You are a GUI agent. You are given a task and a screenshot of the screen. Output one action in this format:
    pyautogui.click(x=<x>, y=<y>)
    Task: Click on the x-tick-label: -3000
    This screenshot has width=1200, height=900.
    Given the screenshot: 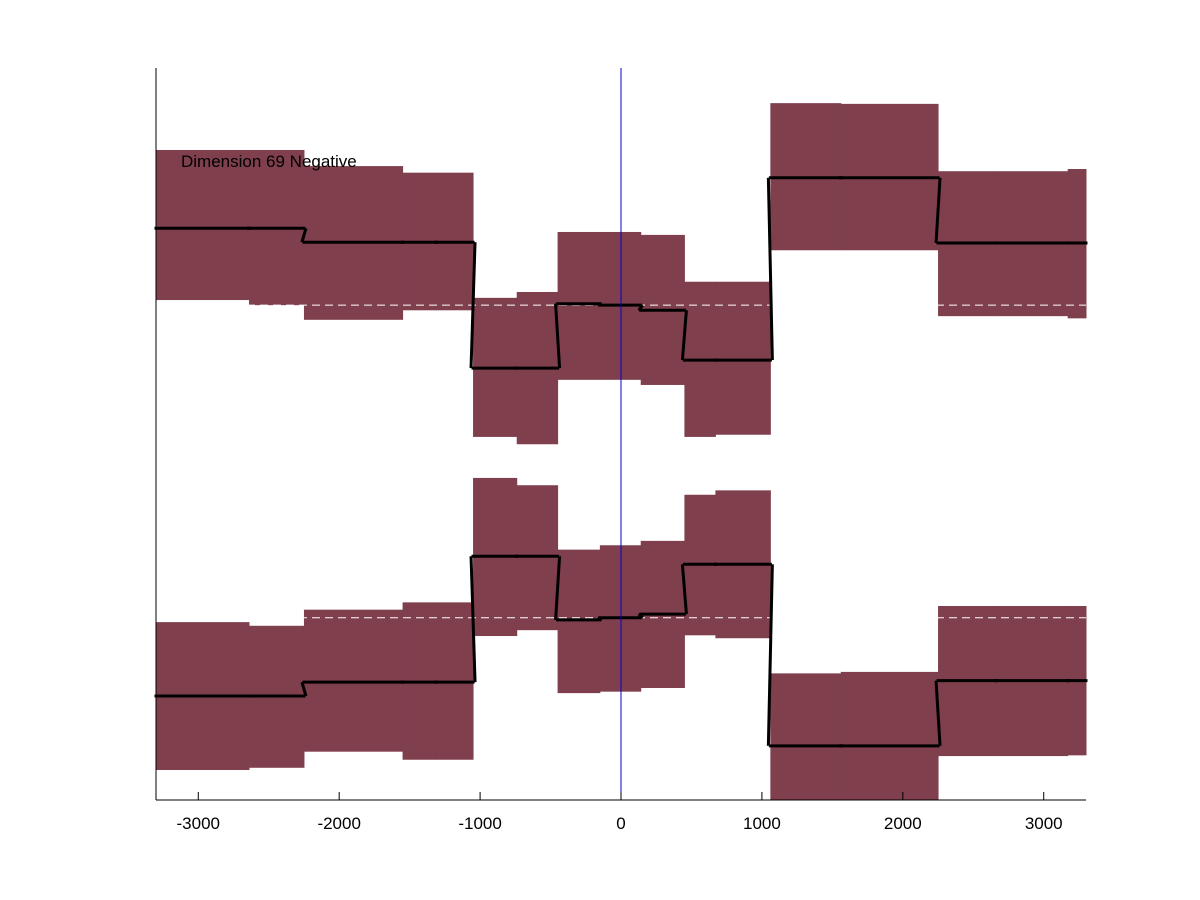 What is the action you would take?
    pyautogui.click(x=198, y=823)
    